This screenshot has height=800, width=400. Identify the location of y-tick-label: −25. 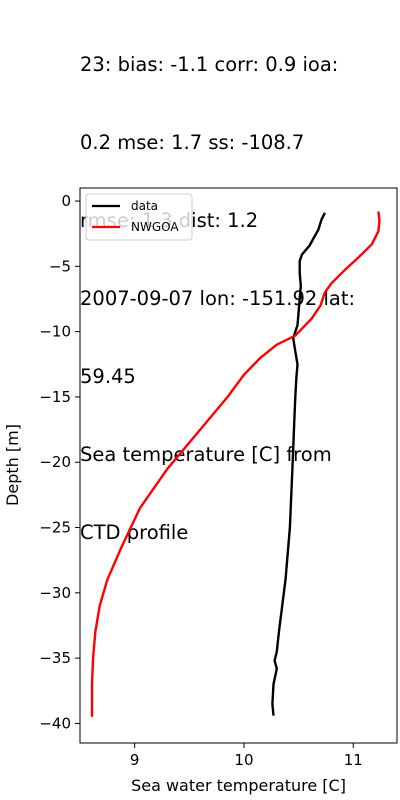
(55, 528).